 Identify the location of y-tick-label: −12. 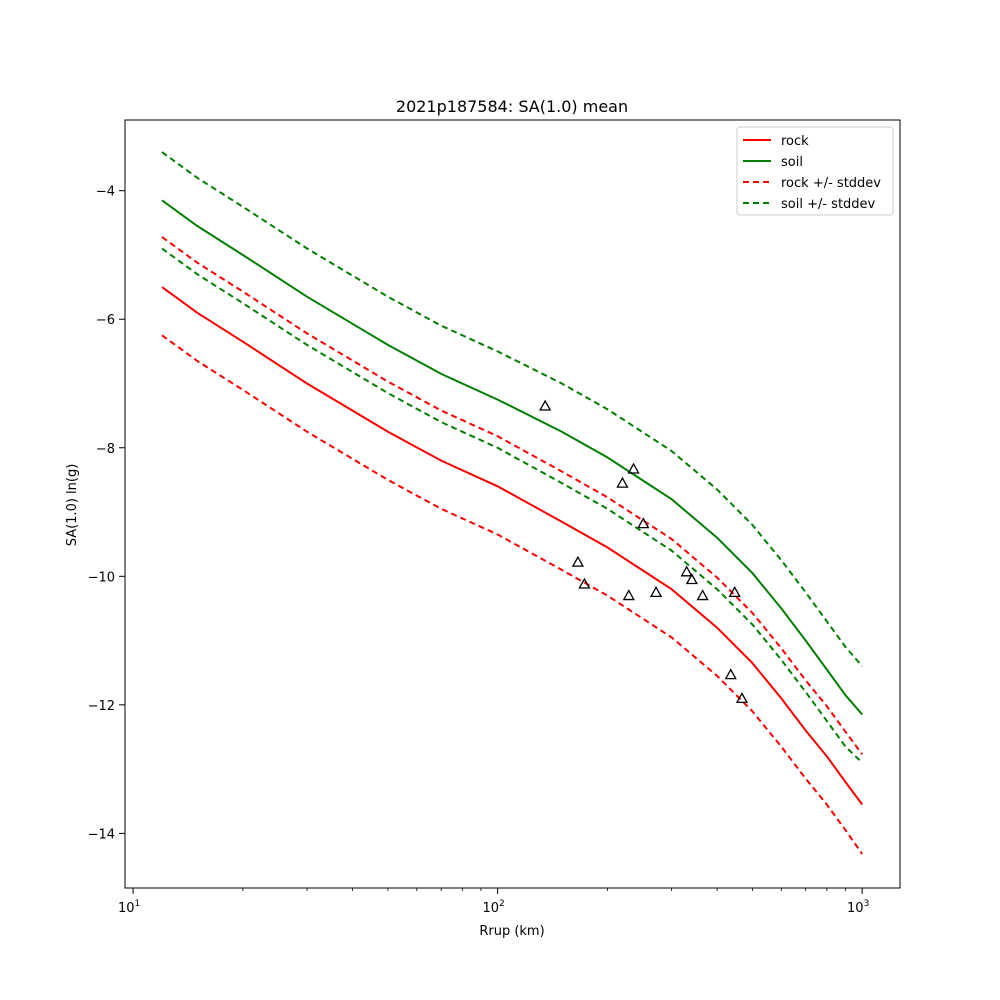
(101, 706).